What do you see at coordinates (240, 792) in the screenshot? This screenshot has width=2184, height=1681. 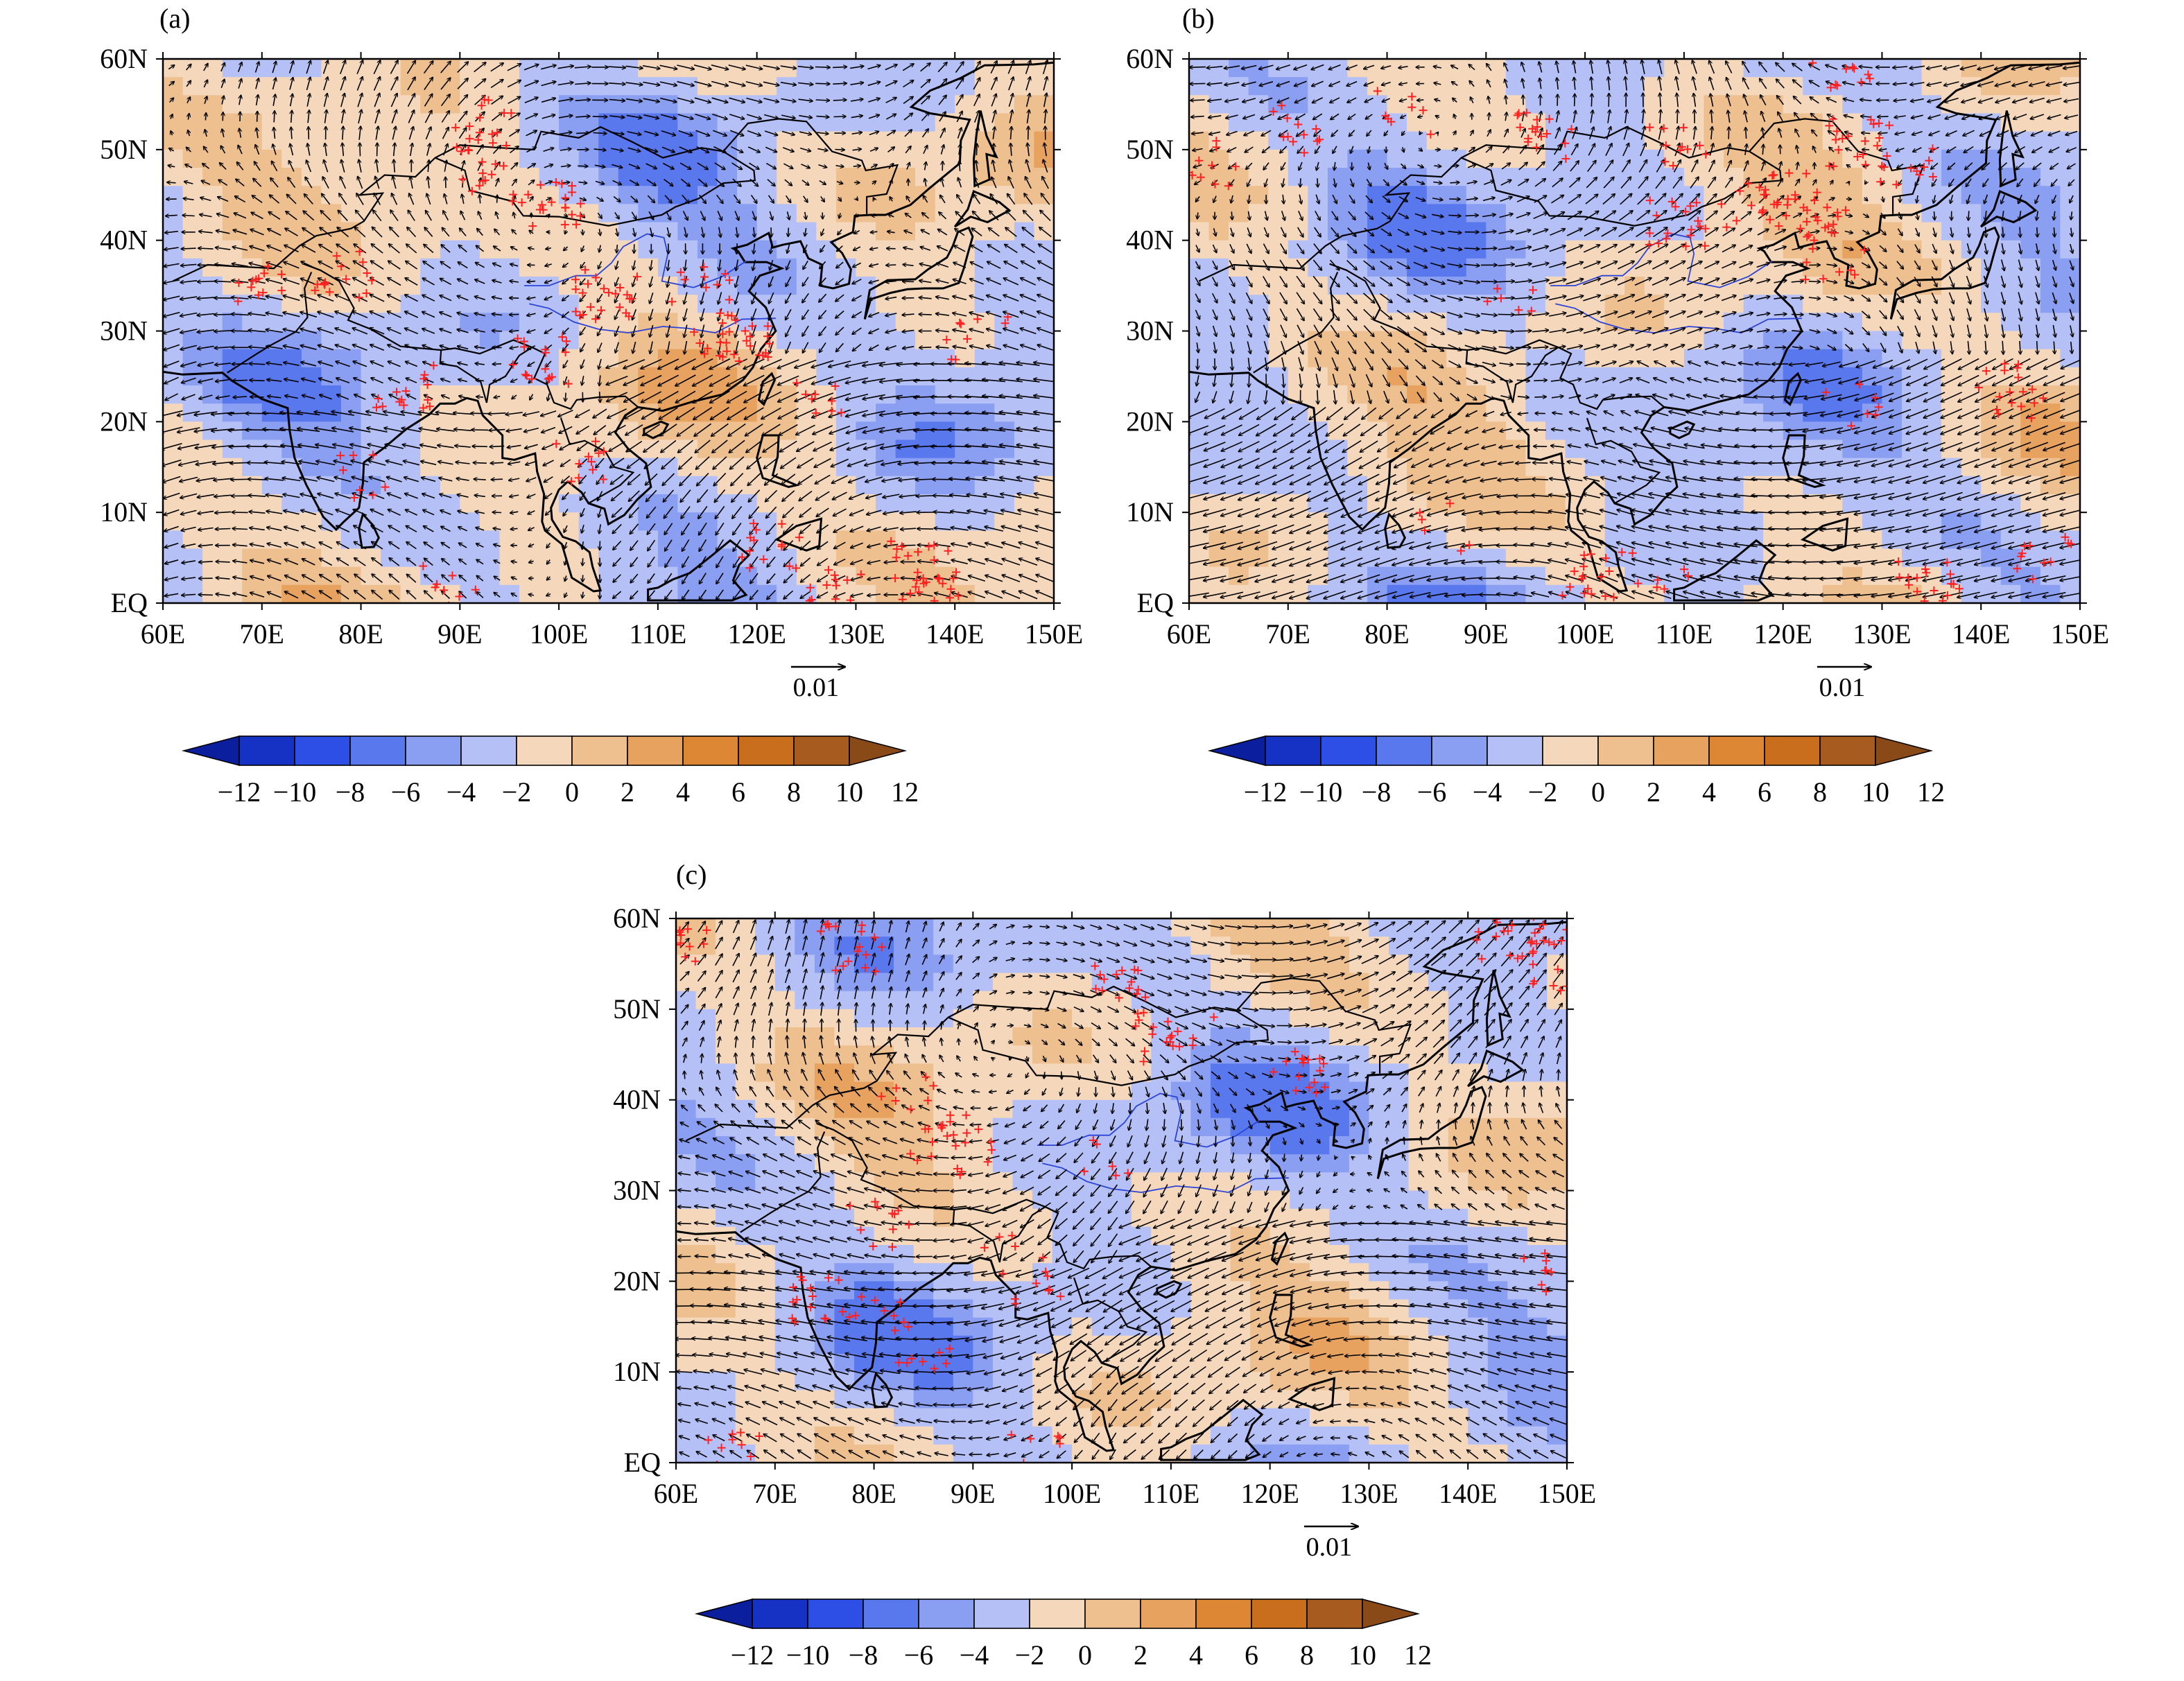 I see `colorbar-label: −12` at bounding box center [240, 792].